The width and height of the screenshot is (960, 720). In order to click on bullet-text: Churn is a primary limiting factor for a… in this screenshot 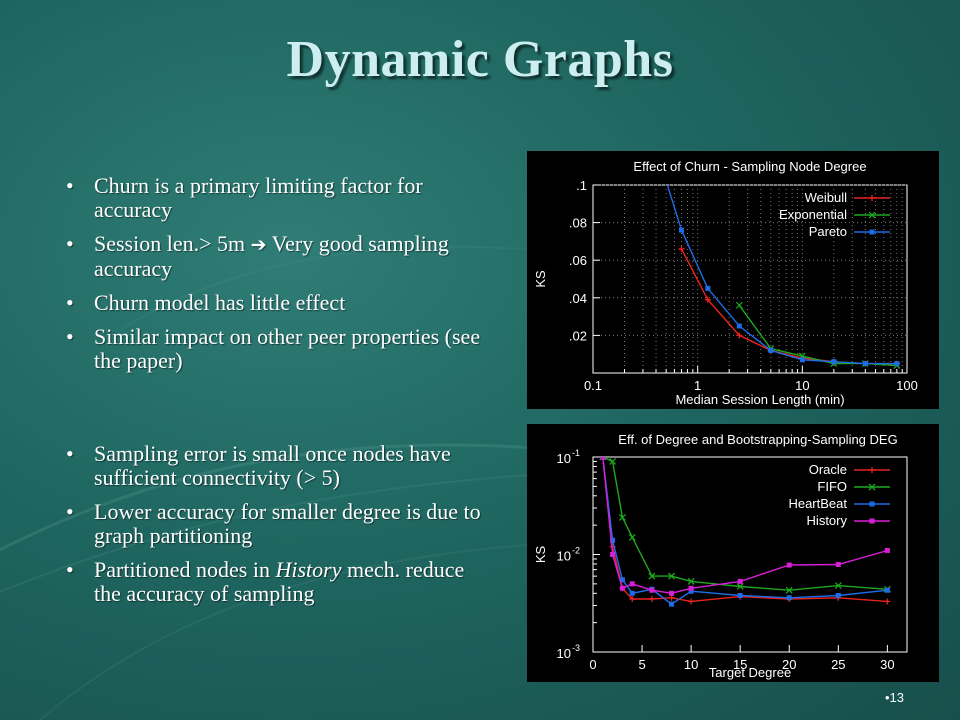, I will do `click(258, 197)`.